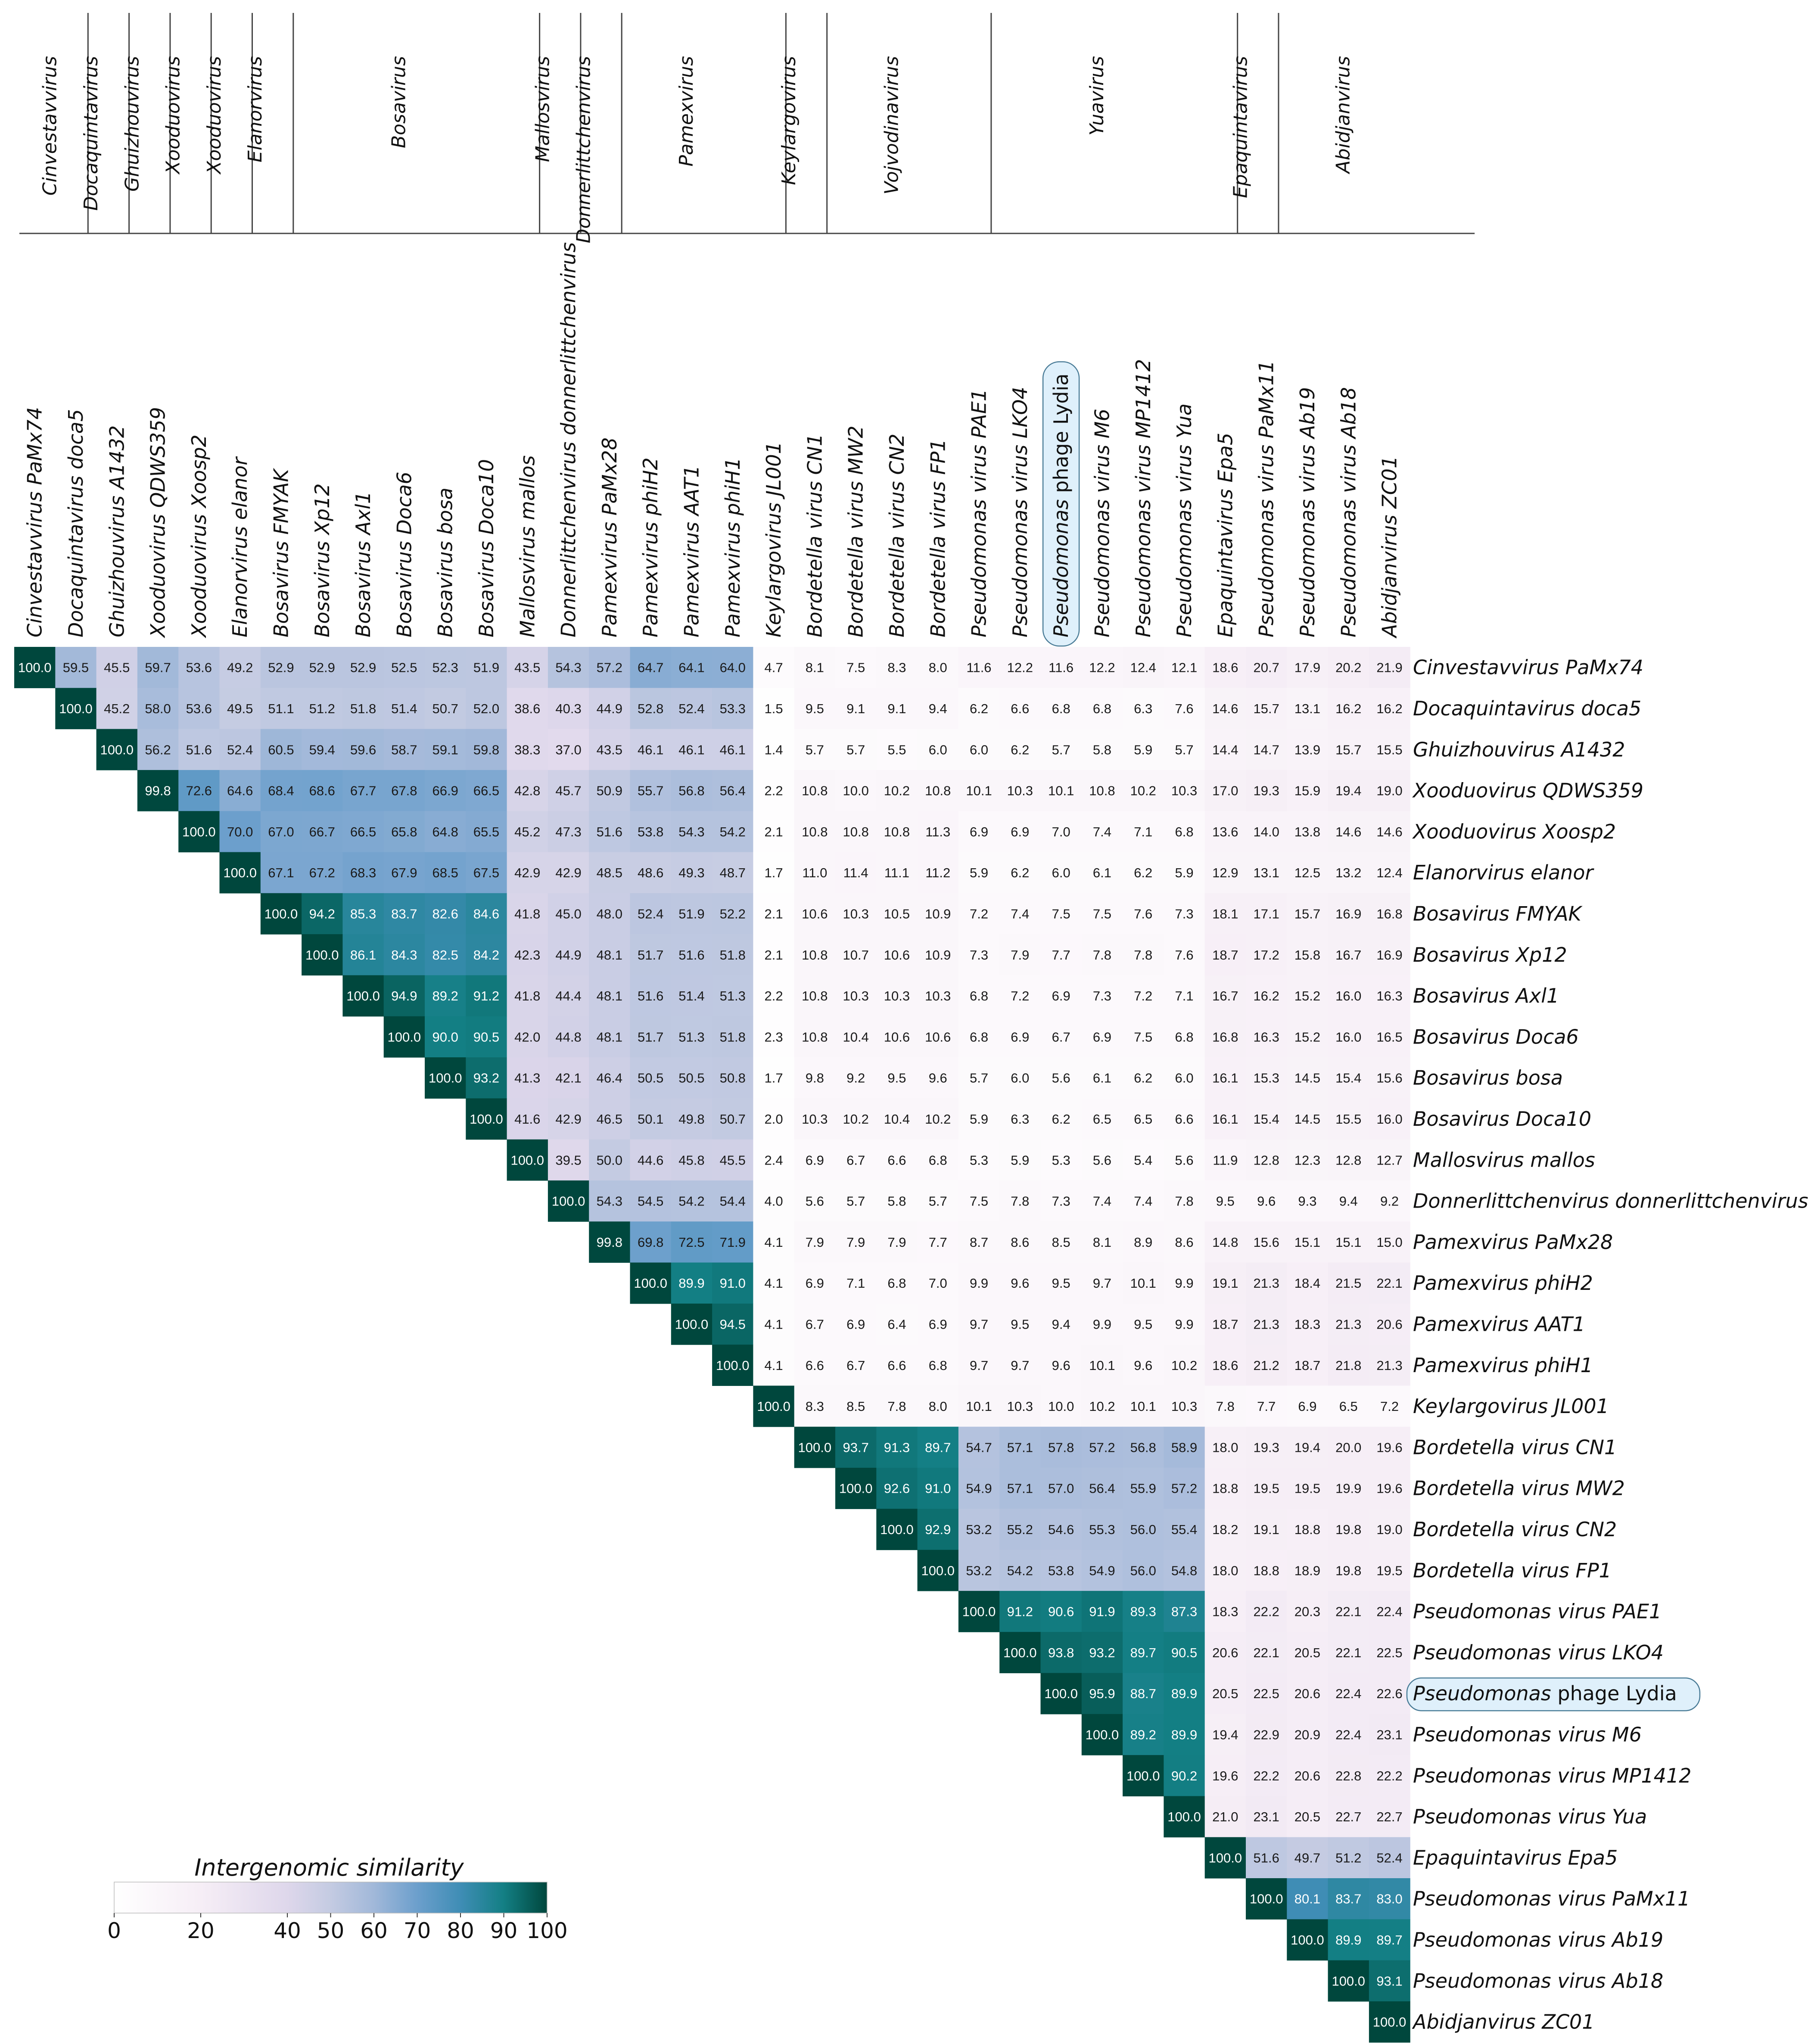 Image resolution: width=1814 pixels, height=2044 pixels. I want to click on cell-value: 18.8, so click(1307, 1530).